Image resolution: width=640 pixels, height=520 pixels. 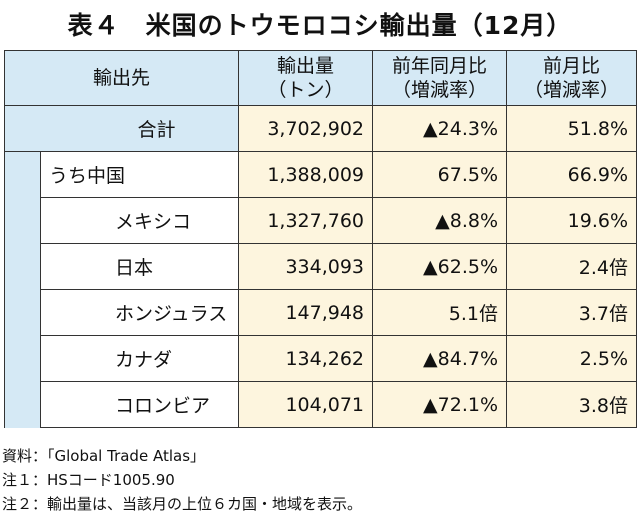 I want to click on header-mom-line1: 前月比, so click(x=572, y=66).